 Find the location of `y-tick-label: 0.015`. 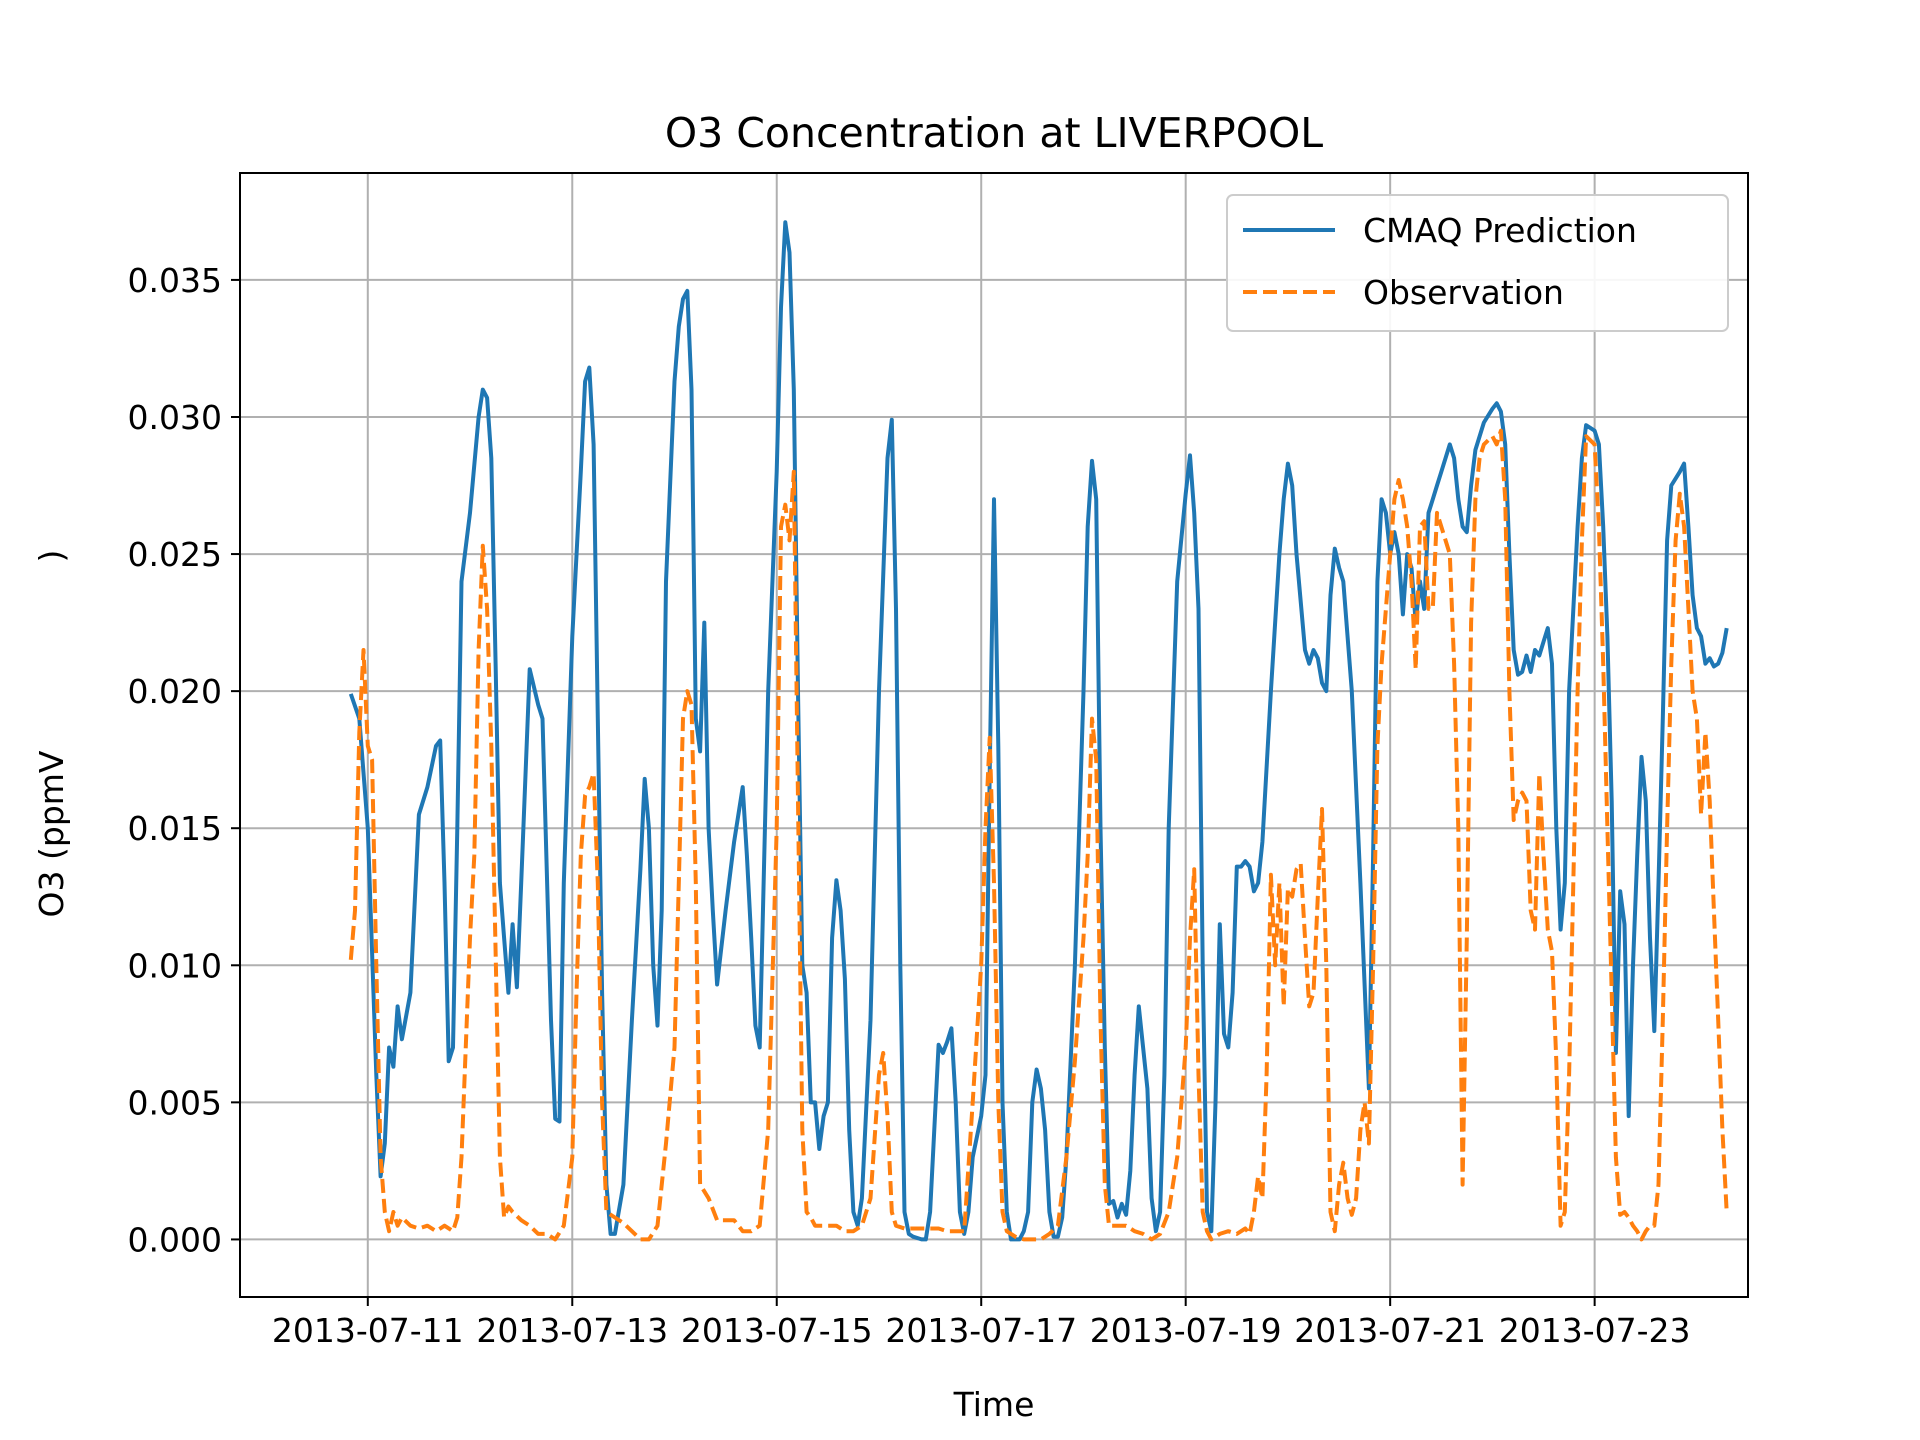

y-tick-label: 0.015 is located at coordinates (175, 828).